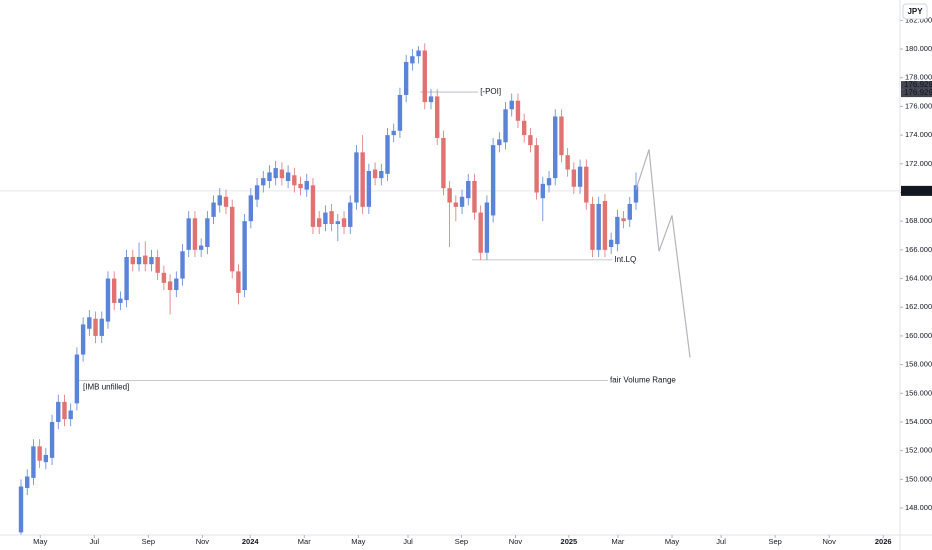  Describe the element at coordinates (918, 306) in the screenshot. I see `y-tick-label: 162.000` at that location.